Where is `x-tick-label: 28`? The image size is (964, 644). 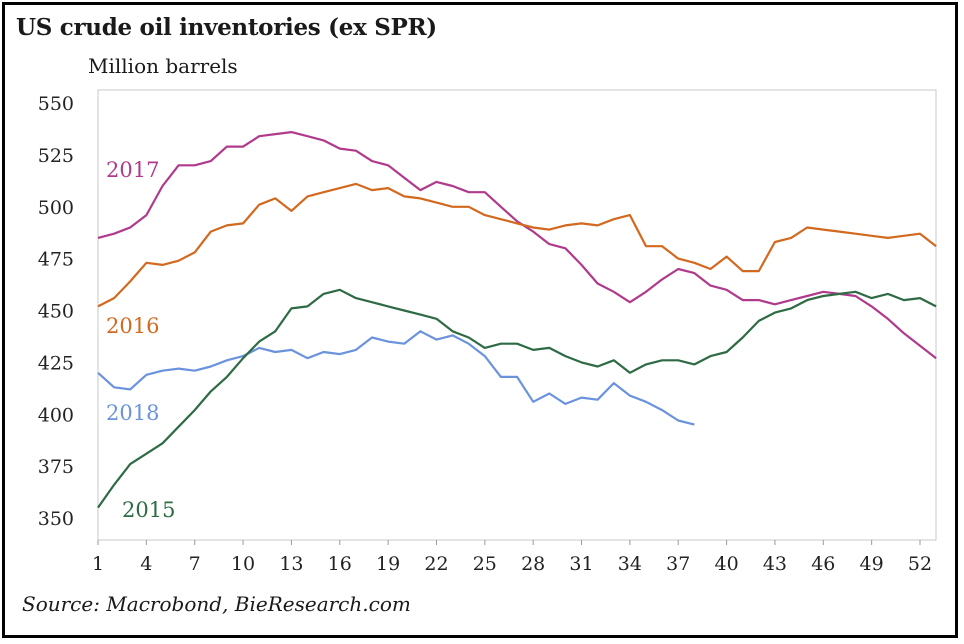
x-tick-label: 28 is located at coordinates (533, 564).